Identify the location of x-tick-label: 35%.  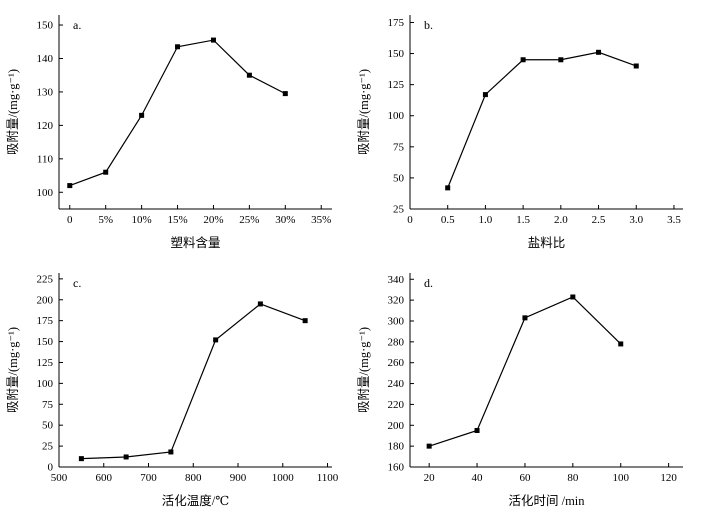
(321, 220).